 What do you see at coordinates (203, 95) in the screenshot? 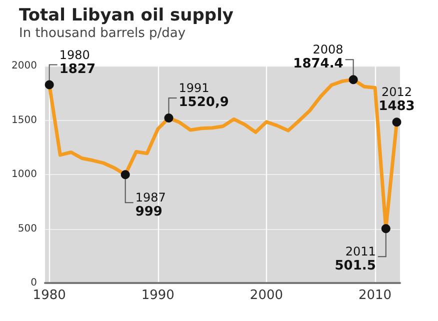
I see `annotation: 1991 1520,9` at bounding box center [203, 95].